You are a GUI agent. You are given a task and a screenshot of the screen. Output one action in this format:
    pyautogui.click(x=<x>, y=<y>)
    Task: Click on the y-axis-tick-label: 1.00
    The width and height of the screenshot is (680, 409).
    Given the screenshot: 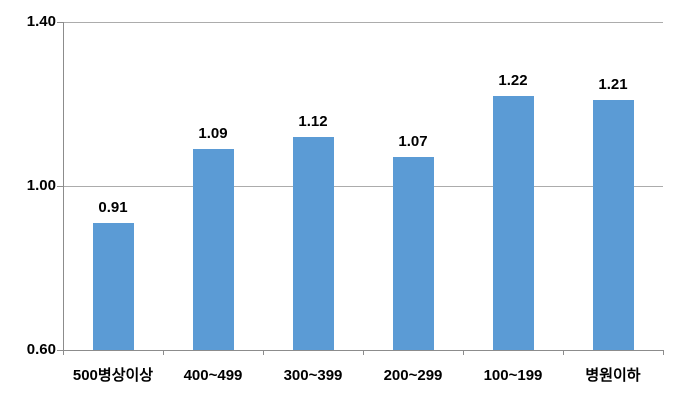 What is the action you would take?
    pyautogui.click(x=41, y=185)
    